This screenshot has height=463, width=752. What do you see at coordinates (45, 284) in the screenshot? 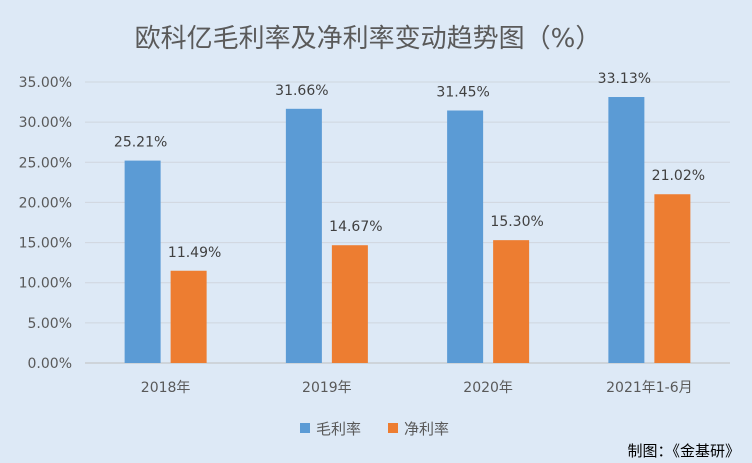
I see `y-tick-label: 10.00%` at bounding box center [45, 284].